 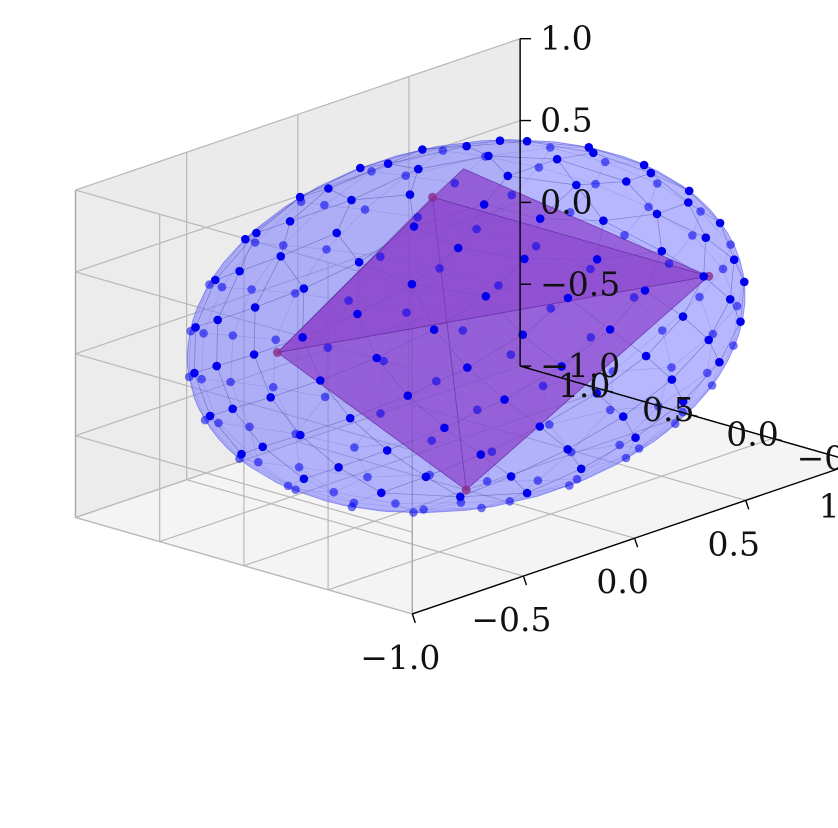 I want to click on z-tick-label: −0.5, so click(x=580, y=283).